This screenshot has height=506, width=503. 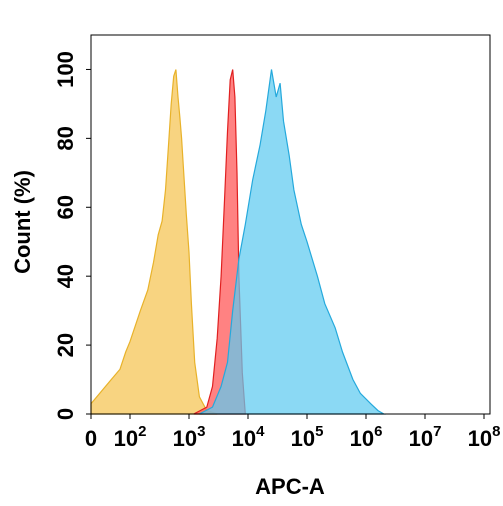 What do you see at coordinates (72, 235) in the screenshot?
I see `y-axis: 0 20 40 60 80 100` at bounding box center [72, 235].